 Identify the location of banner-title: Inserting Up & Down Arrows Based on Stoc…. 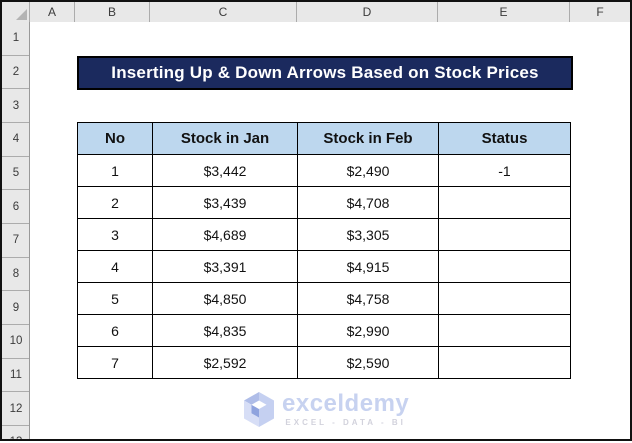
(325, 72).